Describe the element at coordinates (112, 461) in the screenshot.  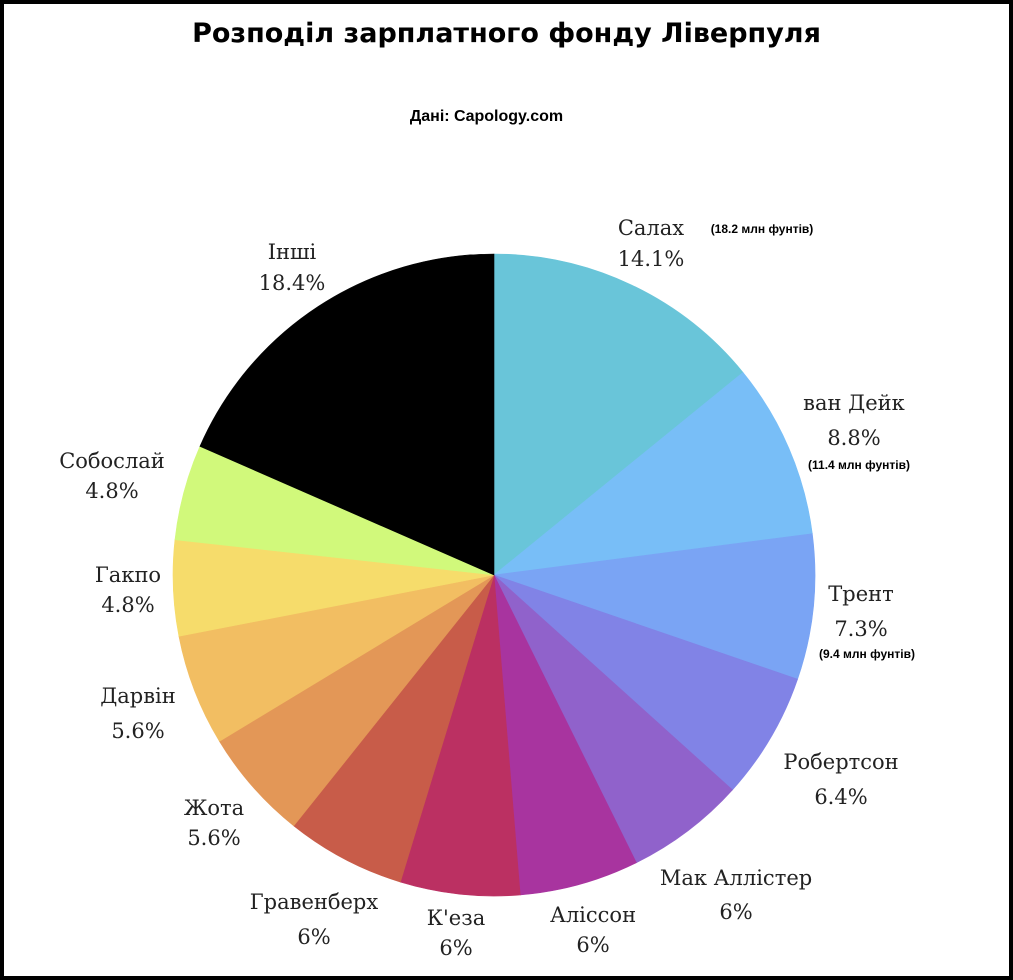
I see `slice-label: Собослай` at that location.